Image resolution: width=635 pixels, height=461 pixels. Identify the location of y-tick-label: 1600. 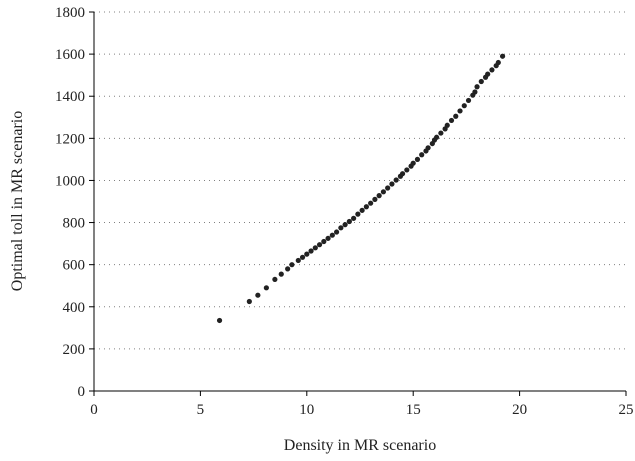
(70, 55).